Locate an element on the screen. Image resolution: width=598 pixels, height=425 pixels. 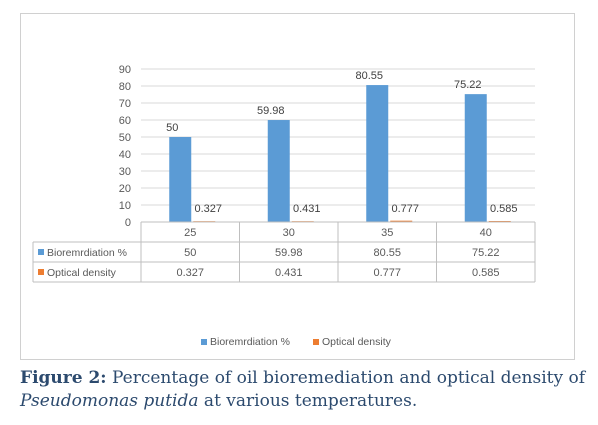
y-tick-label: 90 is located at coordinates (125, 70).